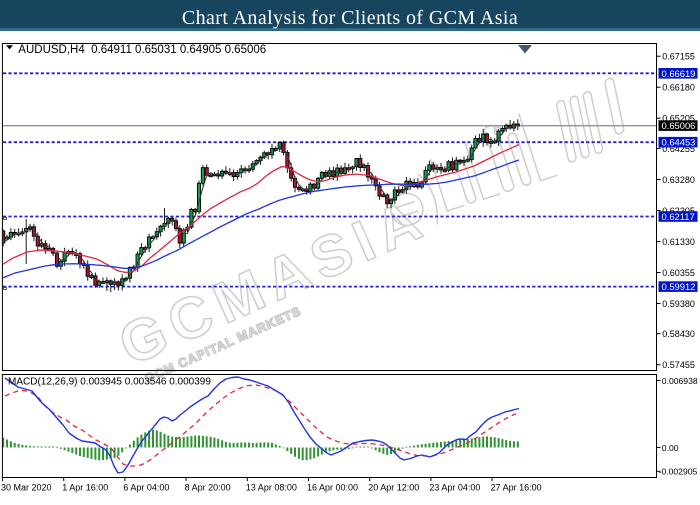  I want to click on svg-text: 1 Apr 16:00, so click(85, 488).